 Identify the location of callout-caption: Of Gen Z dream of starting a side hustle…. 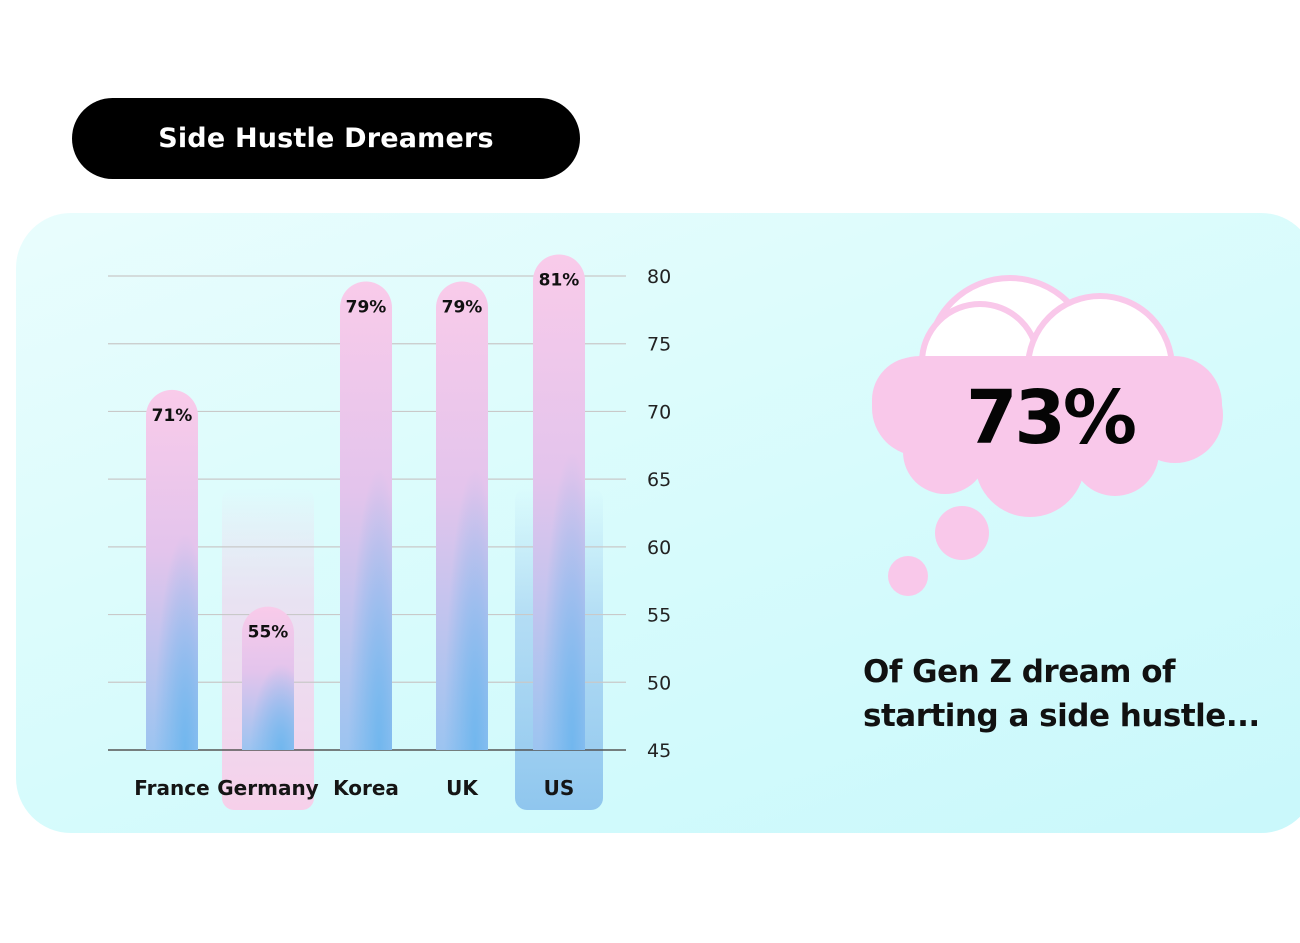
(1063, 694).